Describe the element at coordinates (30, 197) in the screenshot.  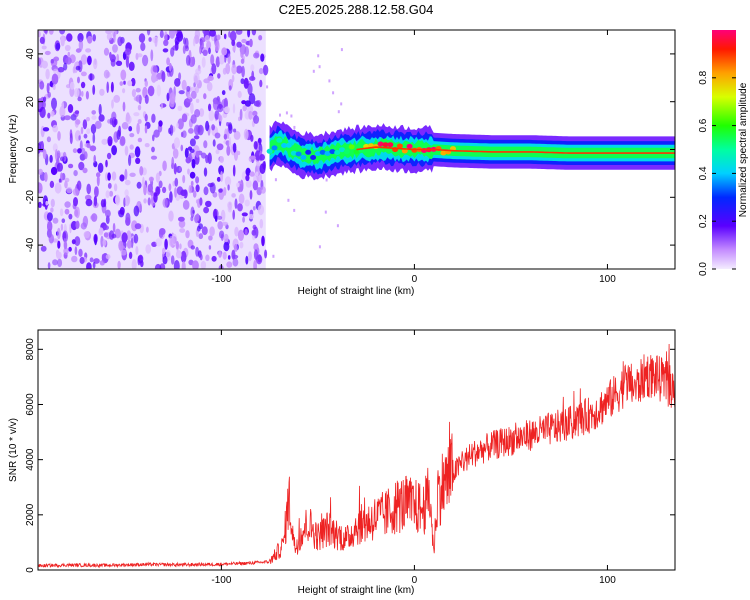
I see `spectrogram-ytick-label: -20` at that location.